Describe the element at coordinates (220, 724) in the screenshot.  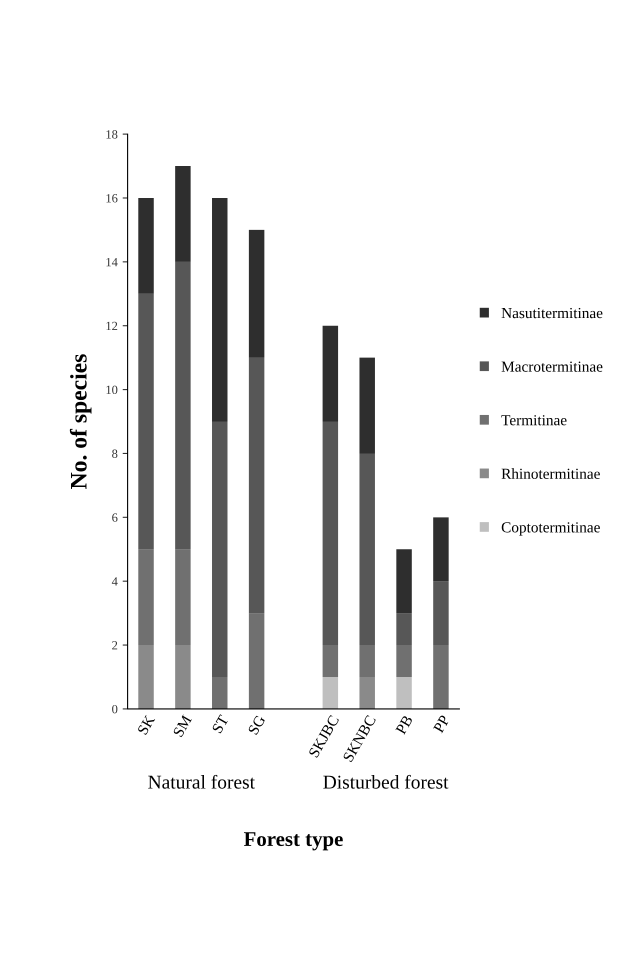
I see `x-tick-label: ST` at that location.